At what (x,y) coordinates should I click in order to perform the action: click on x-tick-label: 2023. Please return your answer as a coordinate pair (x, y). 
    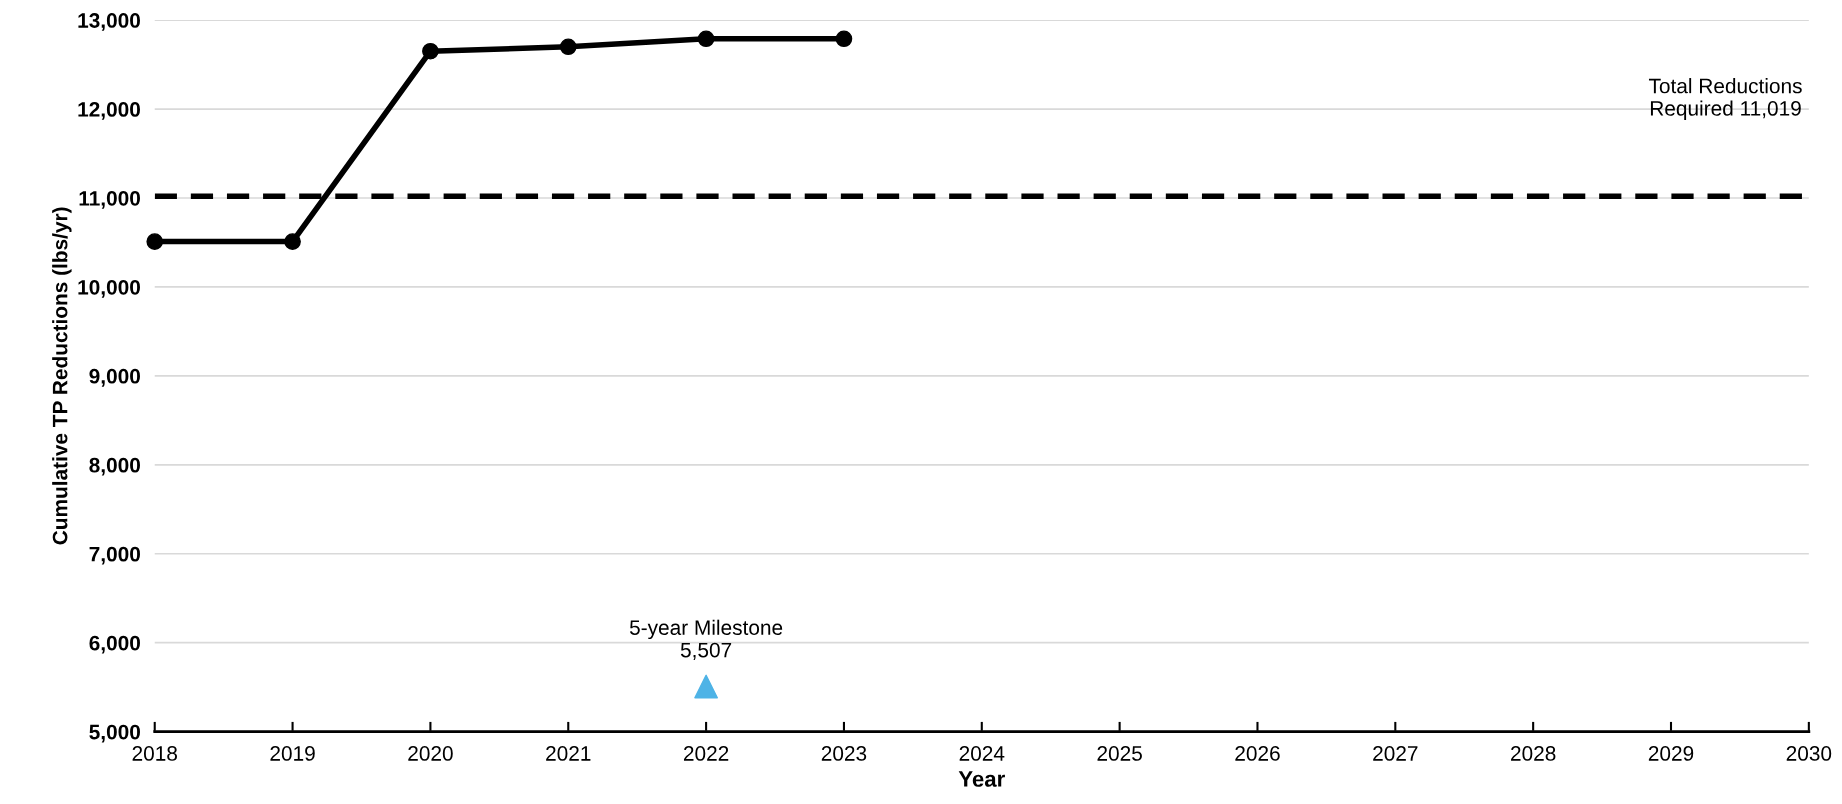
    Looking at the image, I should click on (844, 753).